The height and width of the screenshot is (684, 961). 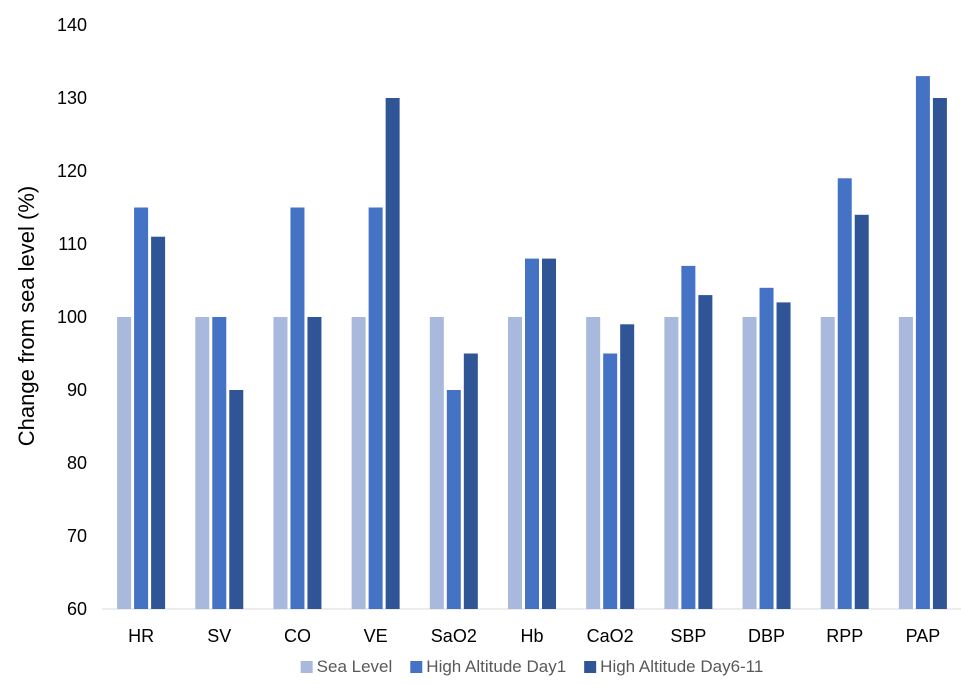 What do you see at coordinates (610, 636) in the screenshot?
I see `x-tick-label-cao2: CaO2` at bounding box center [610, 636].